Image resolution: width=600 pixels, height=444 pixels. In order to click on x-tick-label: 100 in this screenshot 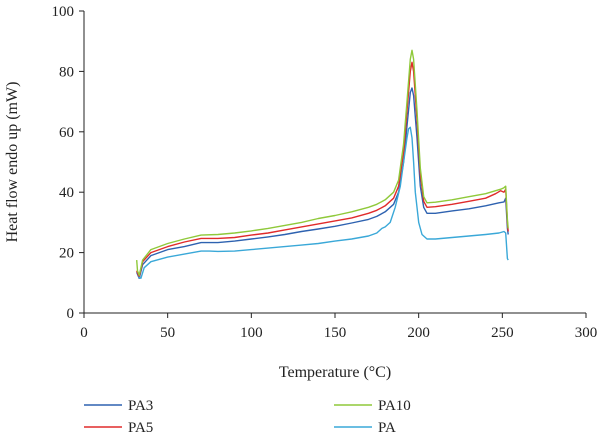, I will do `click(251, 333)`.